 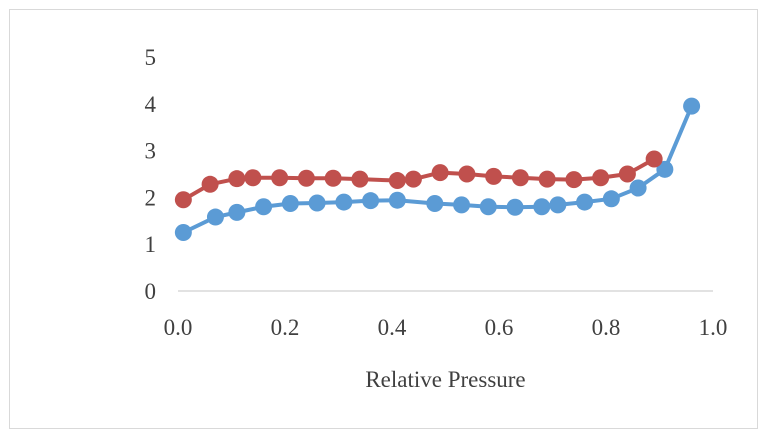 What do you see at coordinates (392, 327) in the screenshot?
I see `x-tick-label: 0.4` at bounding box center [392, 327].